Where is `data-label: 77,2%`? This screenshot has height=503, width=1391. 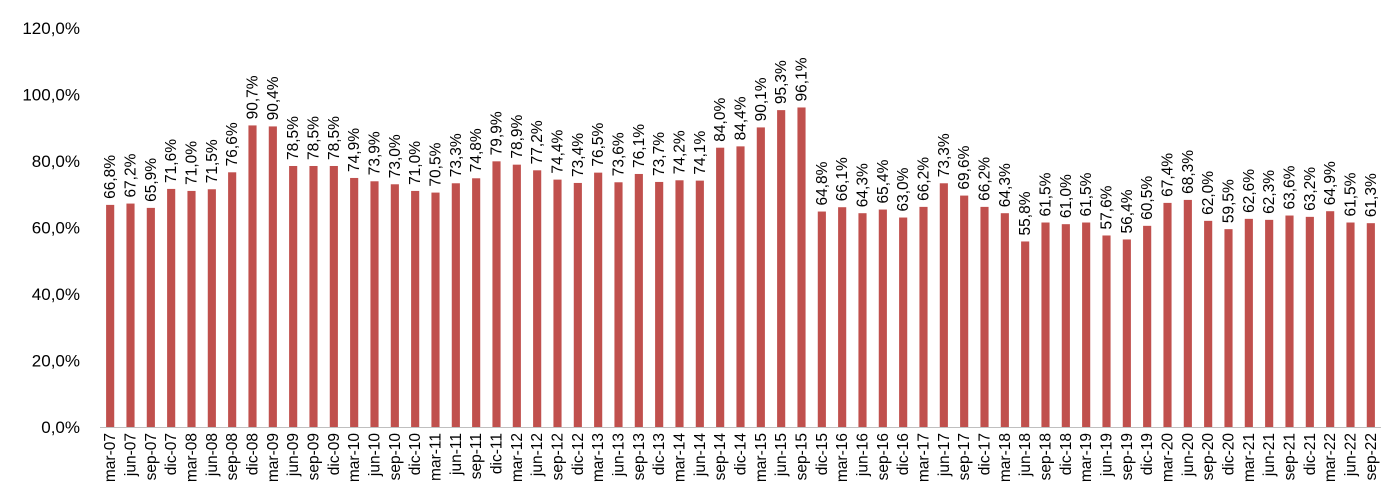
data-label: 77,2% is located at coordinates (537, 142).